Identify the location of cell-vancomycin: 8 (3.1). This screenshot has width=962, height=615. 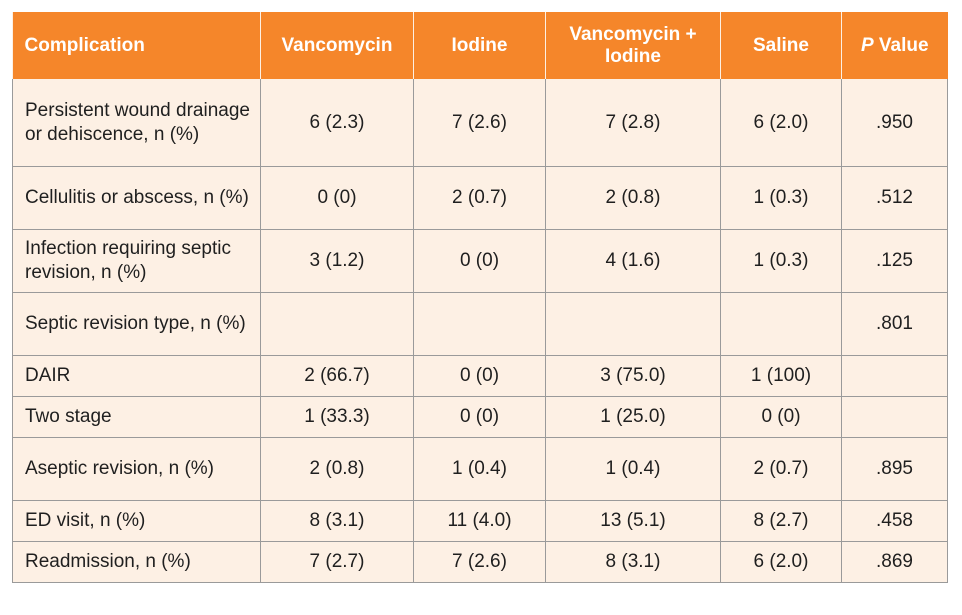
(337, 521).